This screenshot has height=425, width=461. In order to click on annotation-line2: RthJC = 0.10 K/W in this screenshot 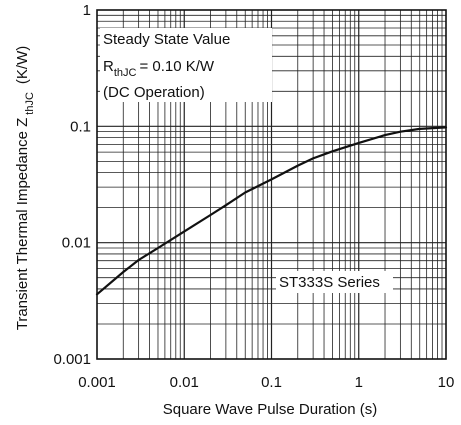, I will do `click(159, 68)`.